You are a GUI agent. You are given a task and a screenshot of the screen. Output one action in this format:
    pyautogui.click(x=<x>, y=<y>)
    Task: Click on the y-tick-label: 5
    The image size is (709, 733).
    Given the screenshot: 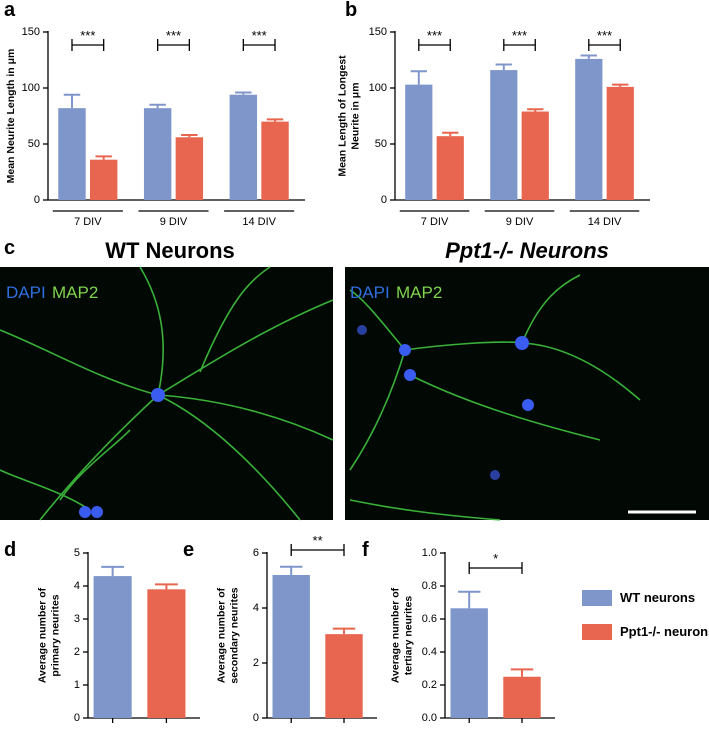 What is the action you would take?
    pyautogui.click(x=77, y=553)
    